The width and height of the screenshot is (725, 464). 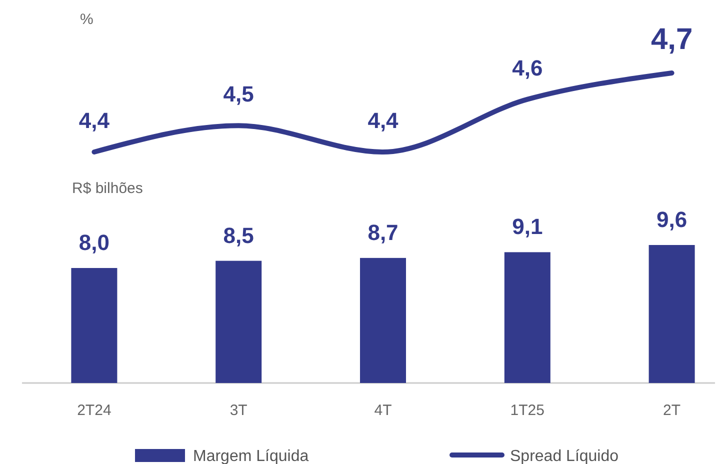 What do you see at coordinates (107, 188) in the screenshot?
I see `y-axis-title: R$ bilhões` at bounding box center [107, 188].